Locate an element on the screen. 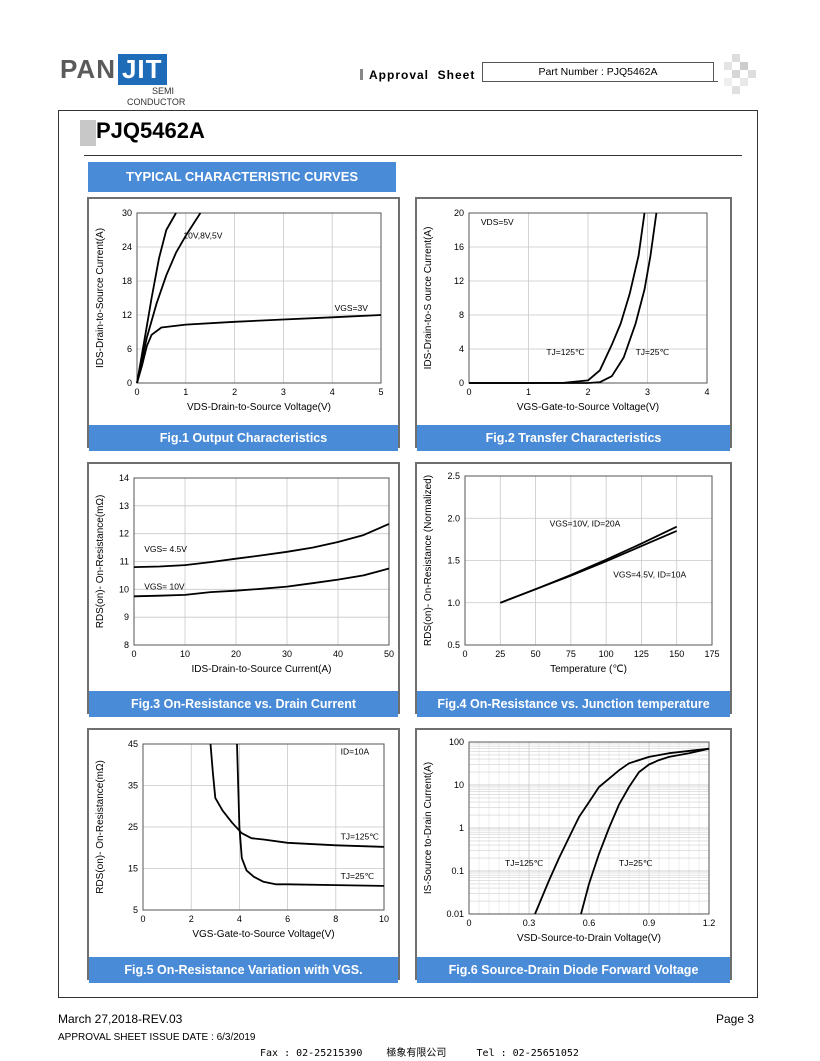 Image resolution: width=820 pixels, height=1061 pixels. x-tick-label: 125 is located at coordinates (641, 654).